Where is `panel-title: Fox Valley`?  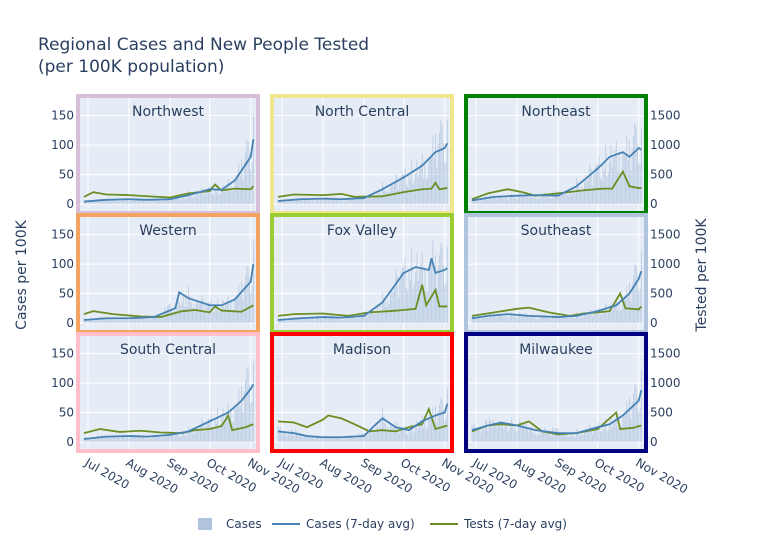
panel-title: Fox Valley is located at coordinates (362, 231).